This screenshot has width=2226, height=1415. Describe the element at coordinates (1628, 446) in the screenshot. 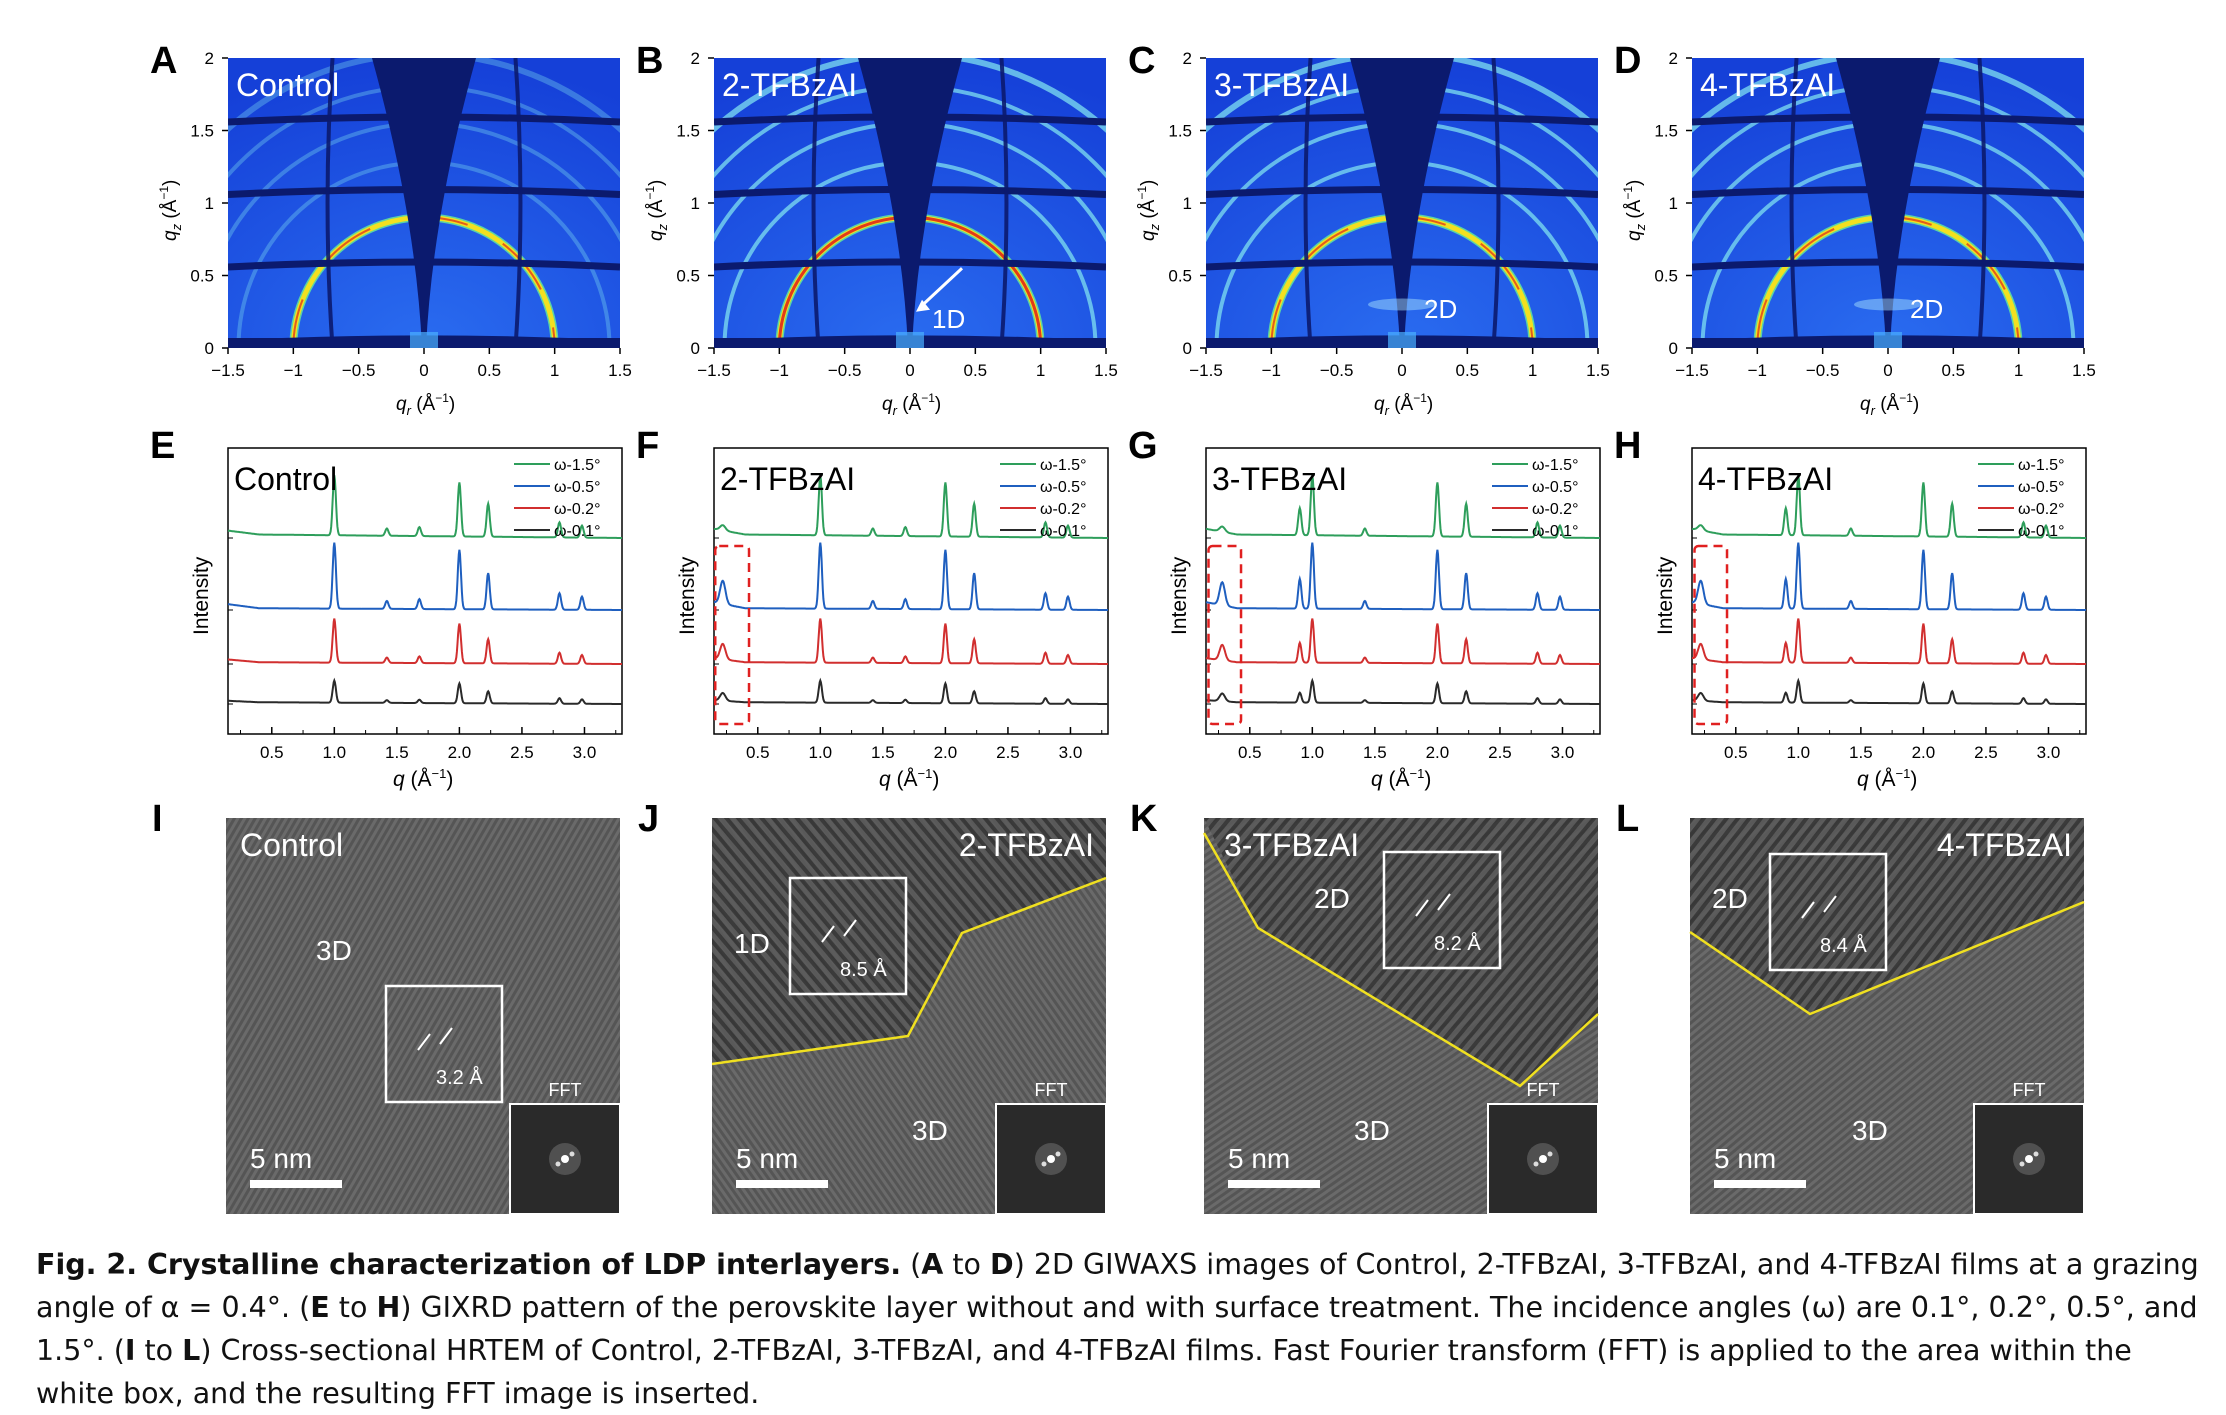

I see `panel-letter: H` at that location.